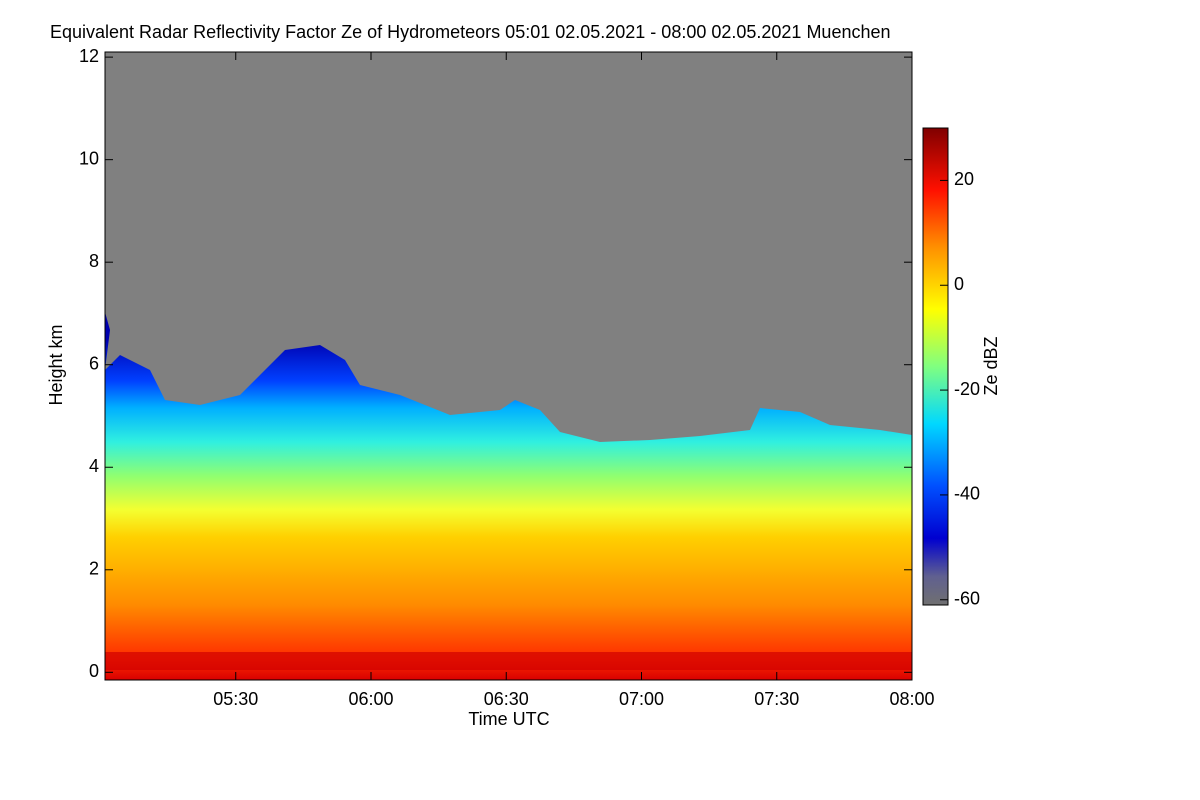  What do you see at coordinates (506, 699) in the screenshot?
I see `x-tick-label: 06:30` at bounding box center [506, 699].